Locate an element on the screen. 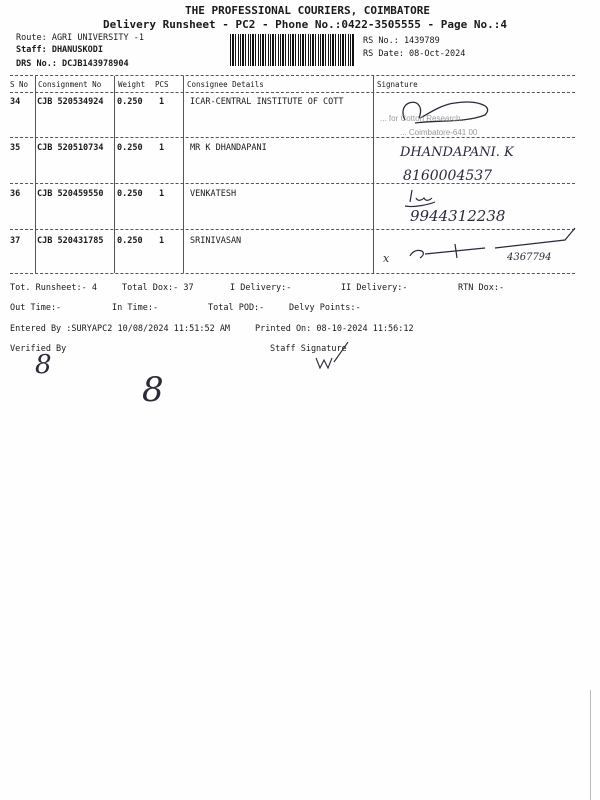  rs-date: RS Date: 08-Oct-2024 is located at coordinates (414, 54).